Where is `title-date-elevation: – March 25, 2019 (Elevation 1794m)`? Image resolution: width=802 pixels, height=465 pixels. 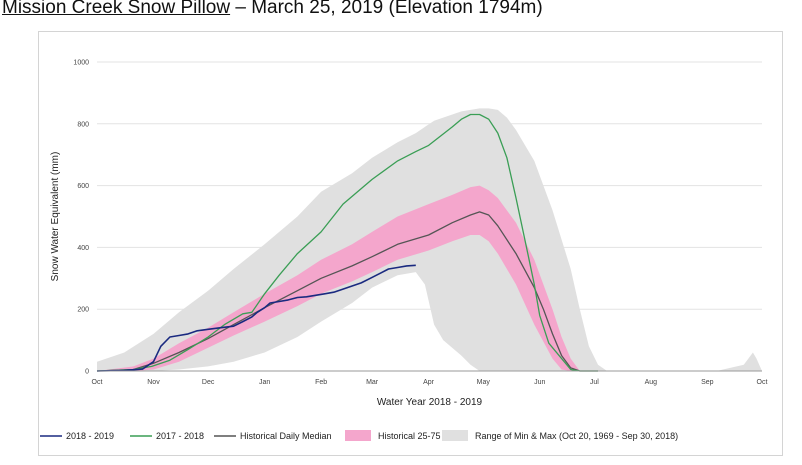 title-date-elevation: – March 25, 2019 (Elevation 1794m) is located at coordinates (386, 9).